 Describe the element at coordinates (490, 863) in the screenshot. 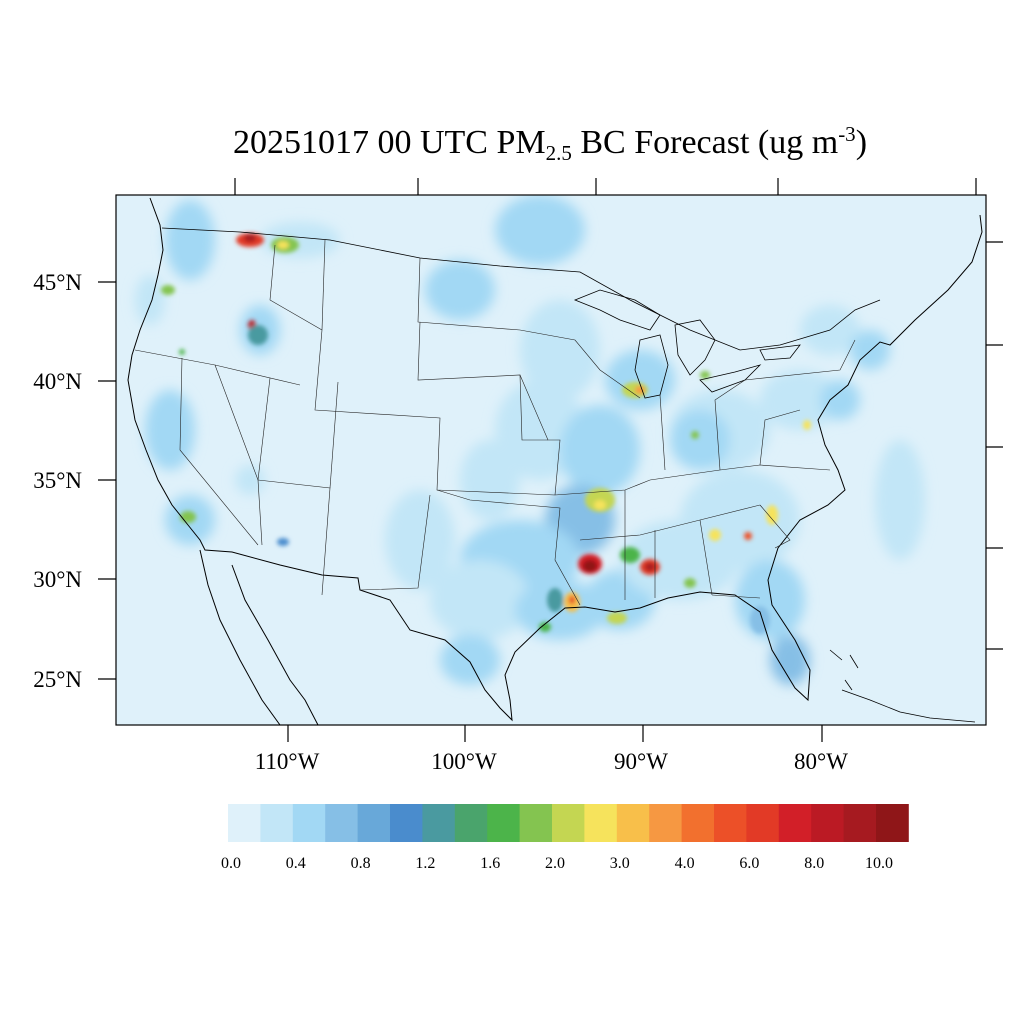

I see `colorbar-label: 1.6` at that location.